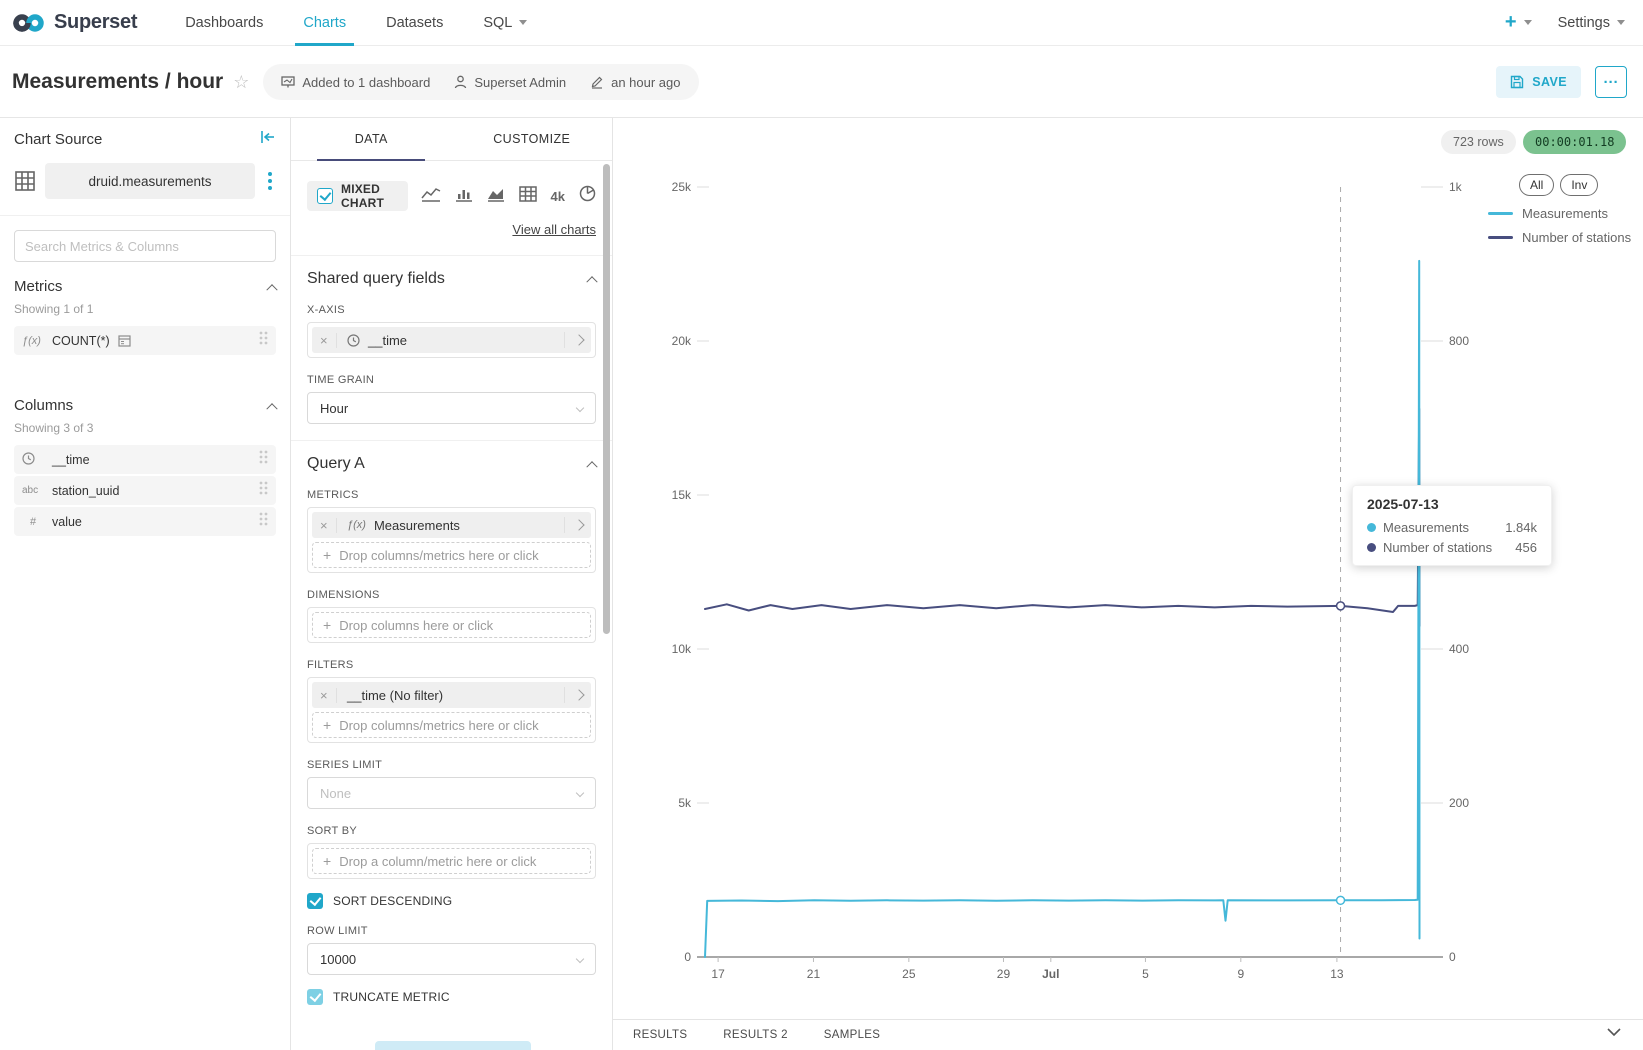 The height and width of the screenshot is (1050, 1643). Describe the element at coordinates (333, 495) in the screenshot. I see `metrics-label: METRICS` at that location.